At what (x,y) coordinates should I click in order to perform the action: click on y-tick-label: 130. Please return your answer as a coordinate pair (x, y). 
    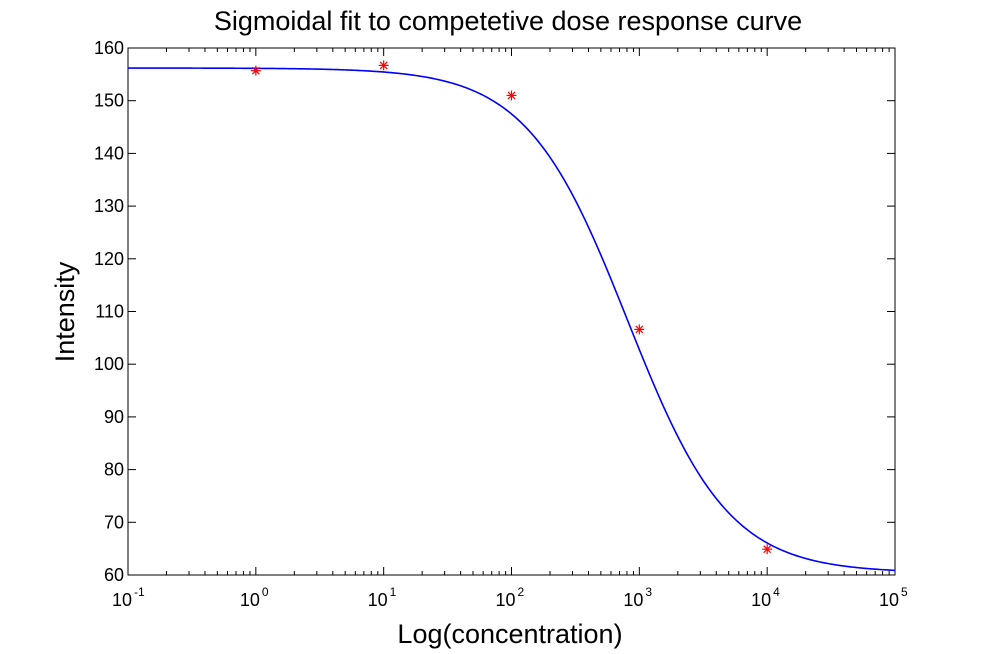
    Looking at the image, I should click on (109, 206).